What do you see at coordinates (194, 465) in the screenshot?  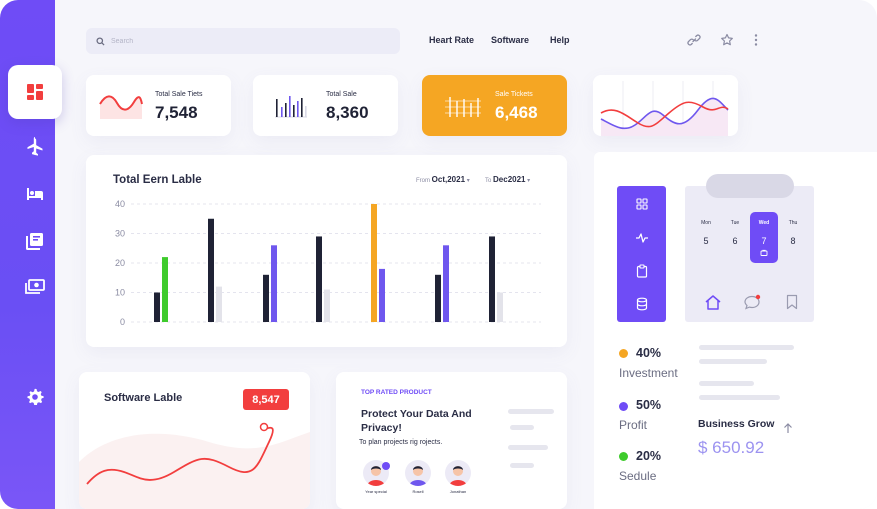 I see `software-line-chart` at bounding box center [194, 465].